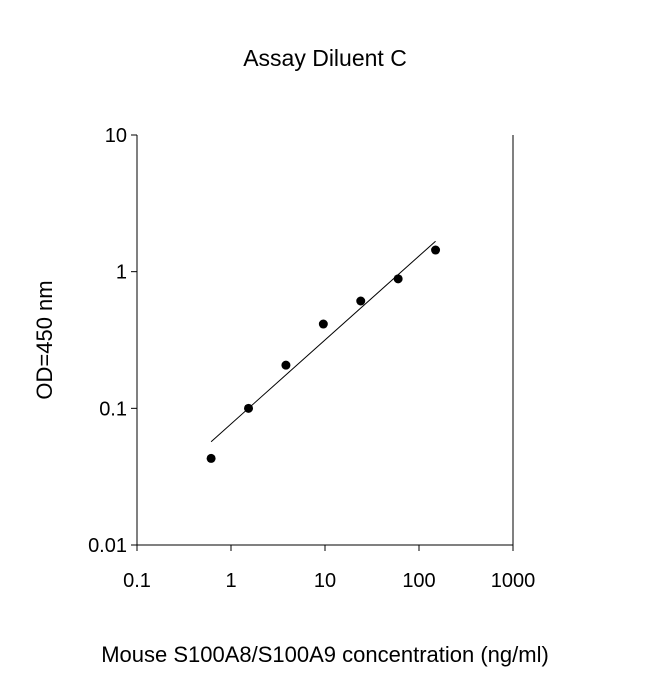 The image size is (650, 674). Describe the element at coordinates (325, 581) in the screenshot. I see `x-tick-label: 10` at that location.